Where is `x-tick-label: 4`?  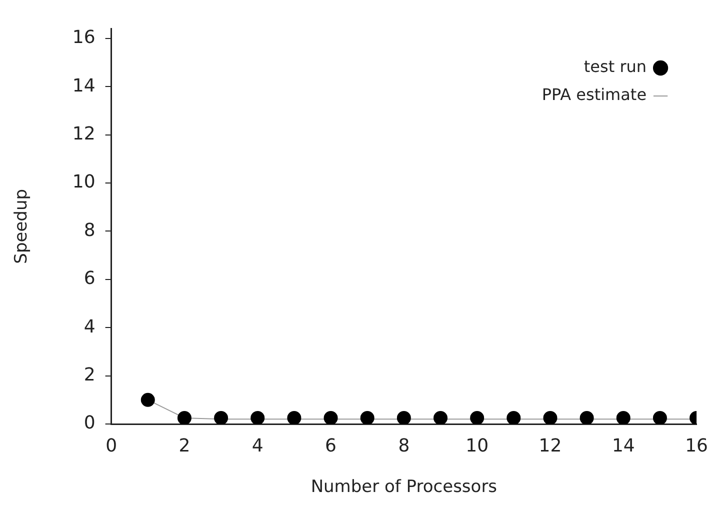
x-tick-label: 4 is located at coordinates (258, 445).